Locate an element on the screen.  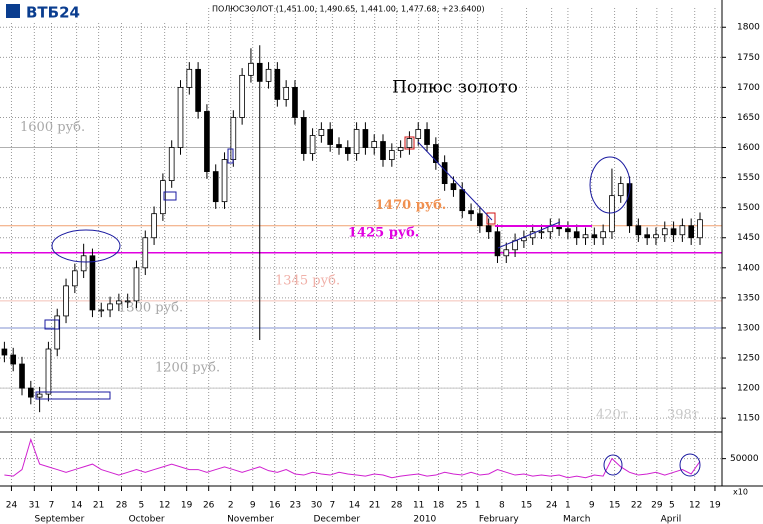
y-tick-label: 1350 is located at coordinates (748, 298).